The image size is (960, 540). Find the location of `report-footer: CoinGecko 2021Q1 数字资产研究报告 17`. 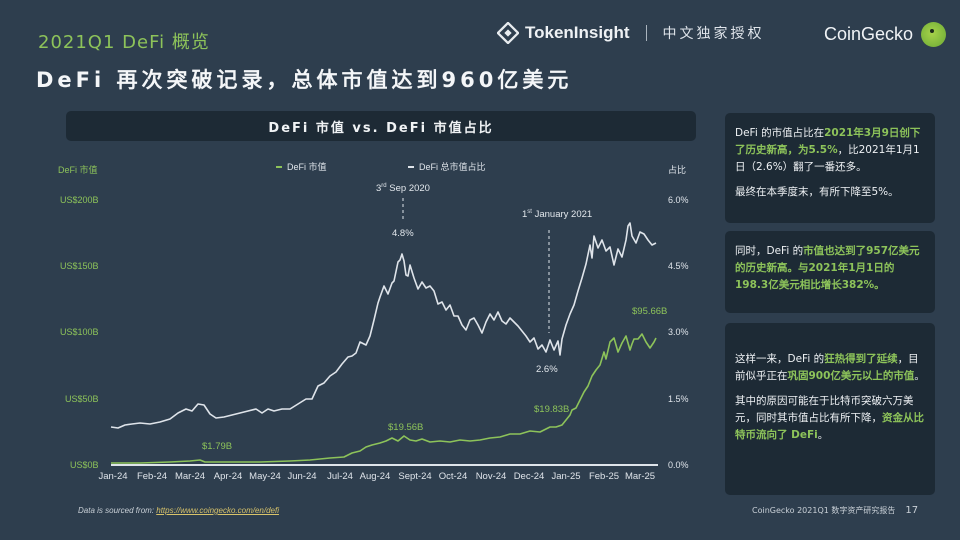

report-footer: CoinGecko 2021Q1 数字资产研究报告 17 is located at coordinates (835, 510).